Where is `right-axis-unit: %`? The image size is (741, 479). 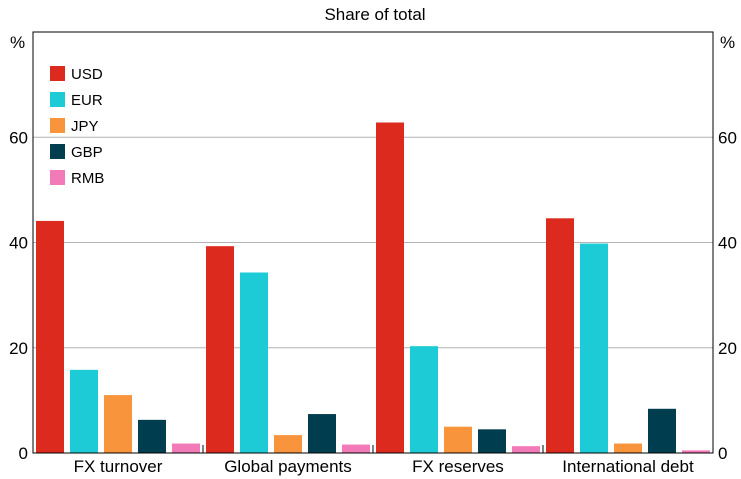
right-axis-unit: % is located at coordinates (727, 42).